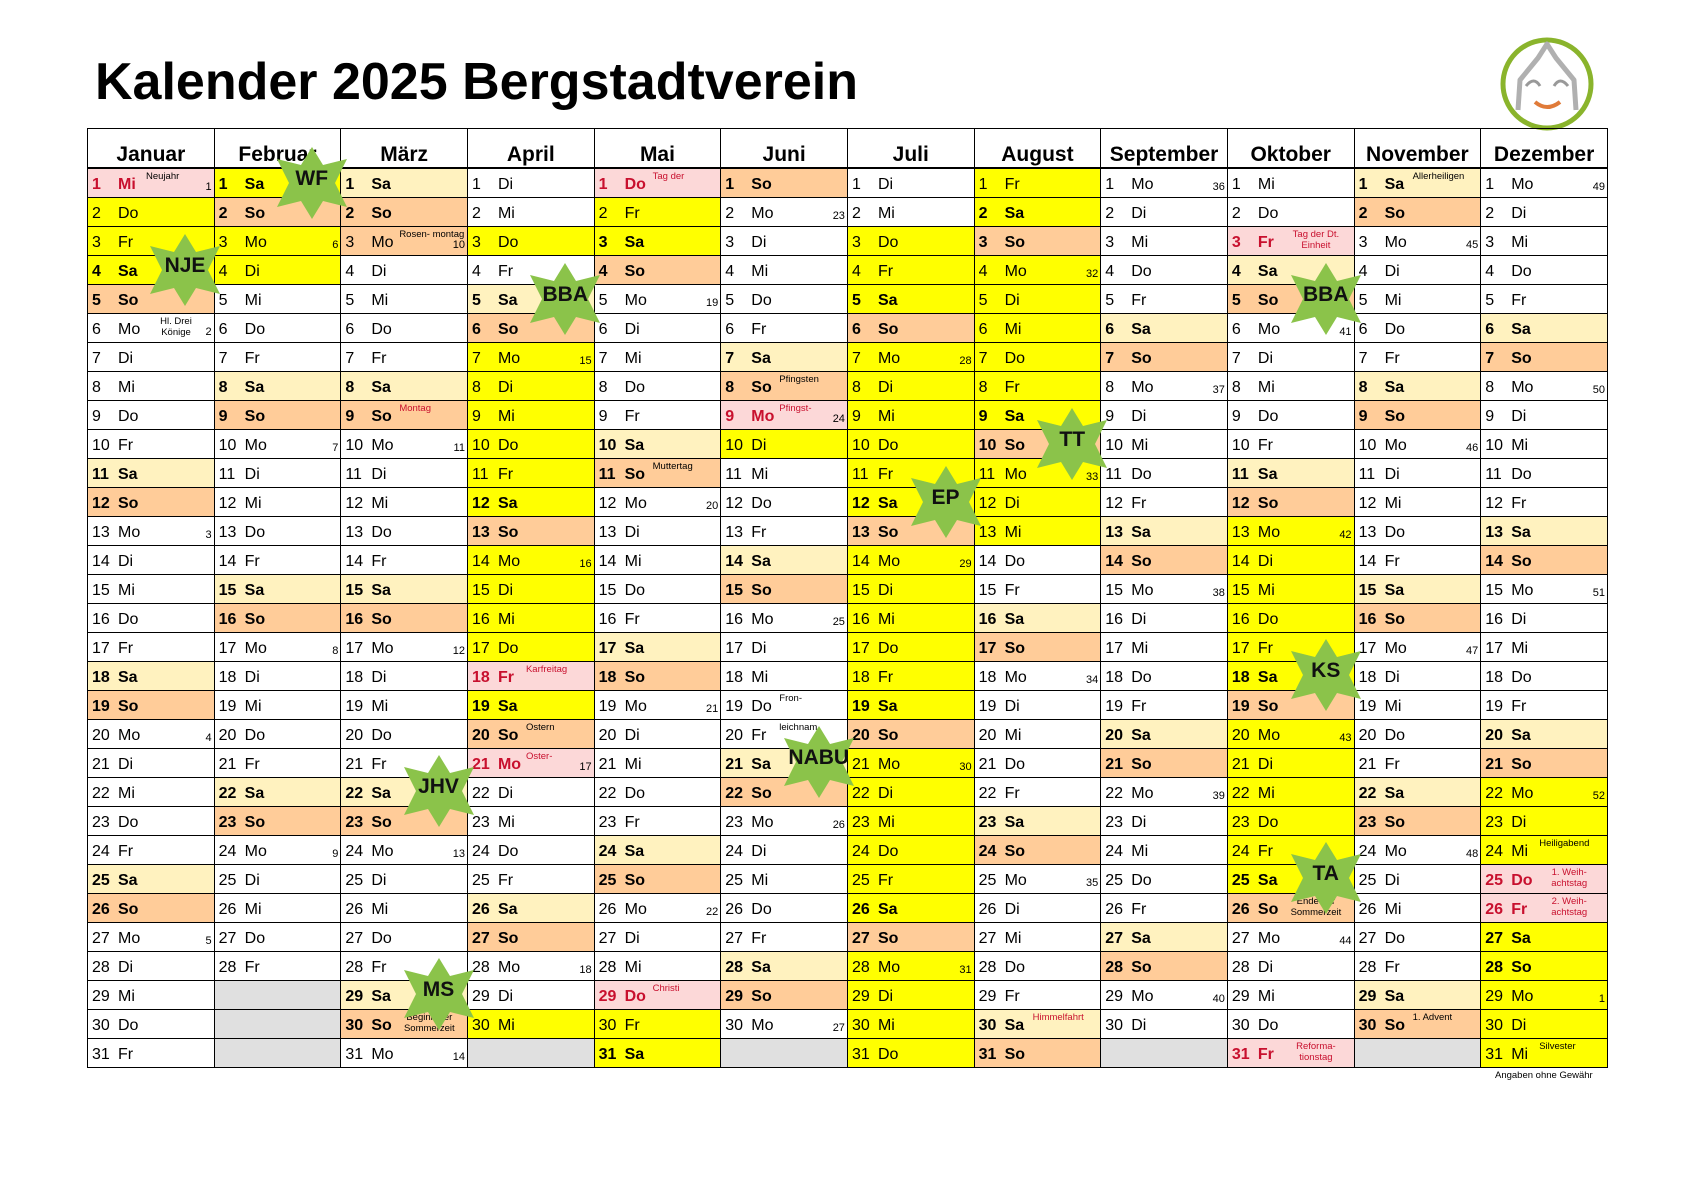 The width and height of the screenshot is (1683, 1190). What do you see at coordinates (657, 908) in the screenshot?
I see `day-cell: 26 Mo 22` at bounding box center [657, 908].